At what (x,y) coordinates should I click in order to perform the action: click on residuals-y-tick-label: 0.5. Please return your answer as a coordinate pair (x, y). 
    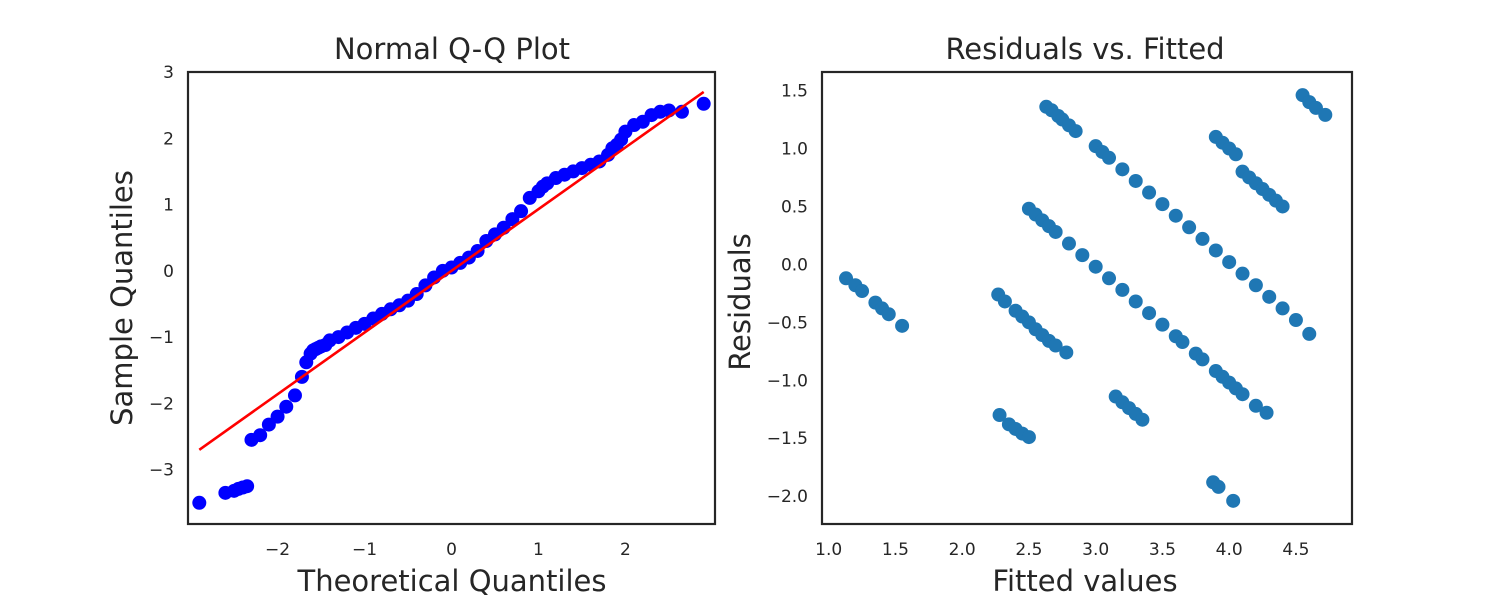
    Looking at the image, I should click on (794, 207).